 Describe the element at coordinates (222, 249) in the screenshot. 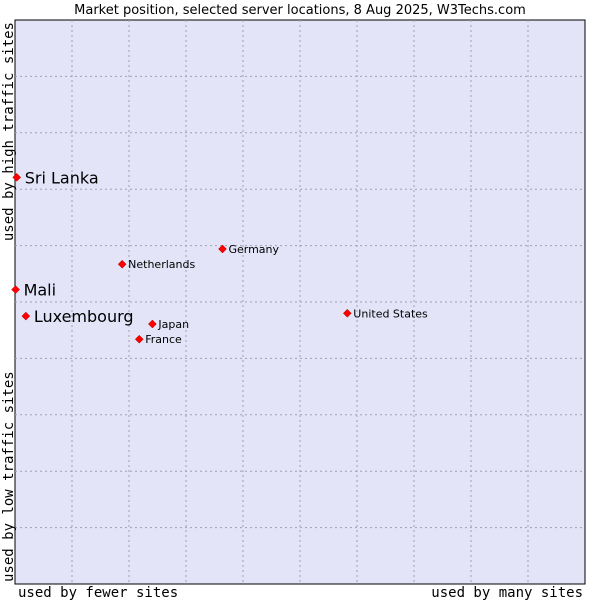

I see `point-marker-germany` at that location.